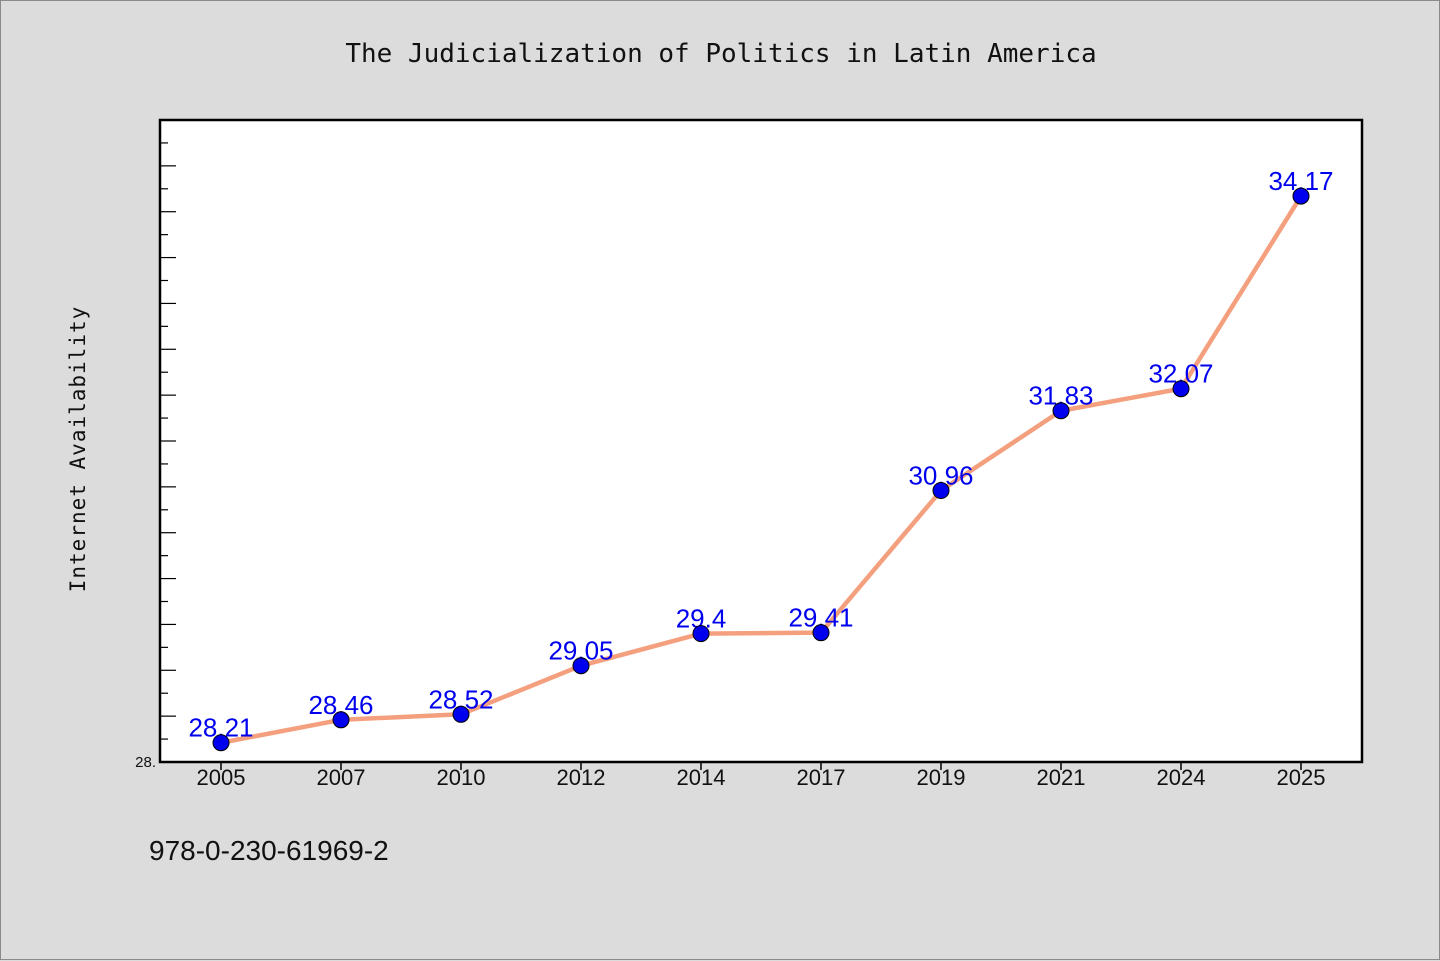 The width and height of the screenshot is (1440, 961). I want to click on x-tick-label: 2014, so click(701, 777).